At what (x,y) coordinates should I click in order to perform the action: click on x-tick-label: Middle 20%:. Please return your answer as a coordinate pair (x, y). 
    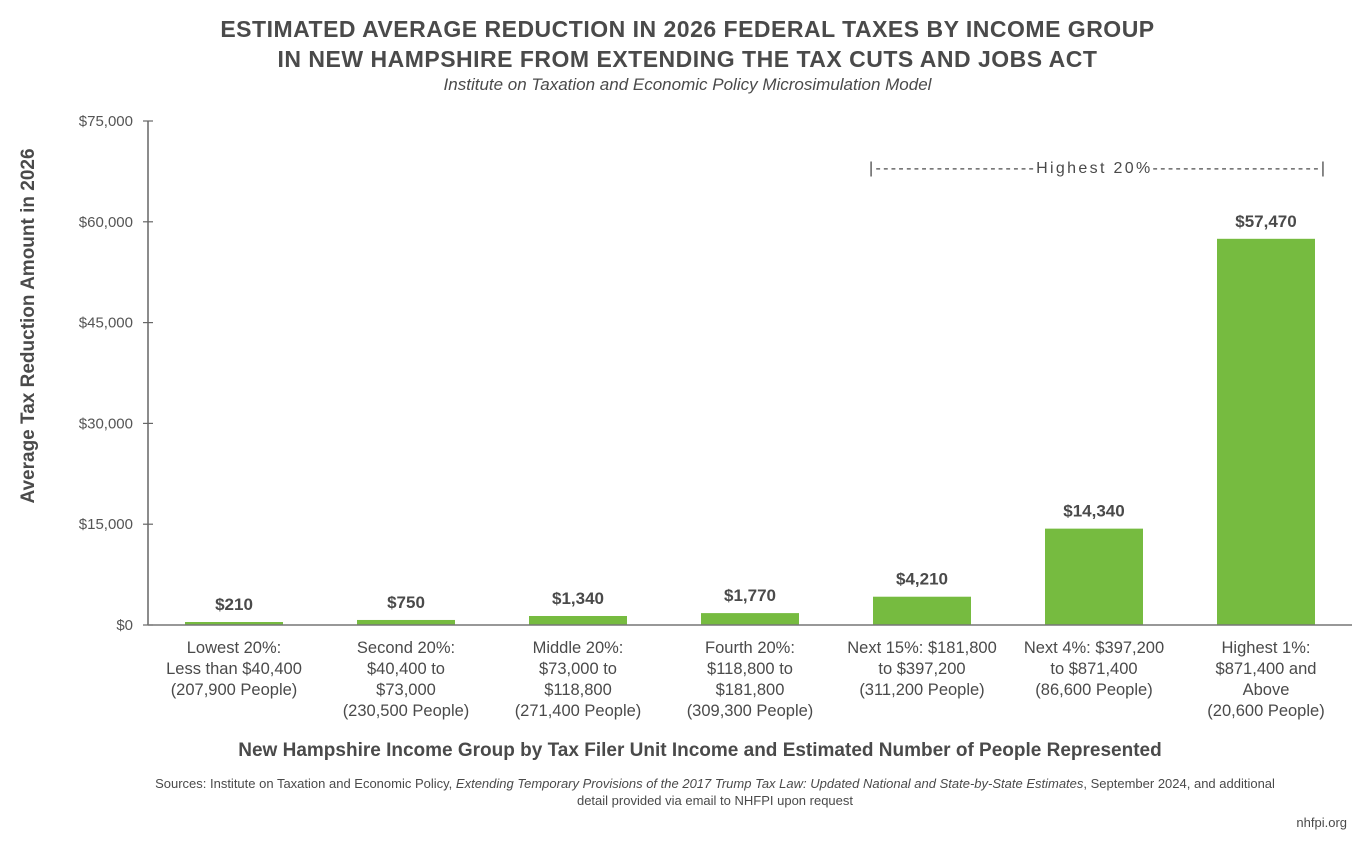
    Looking at the image, I should click on (578, 648).